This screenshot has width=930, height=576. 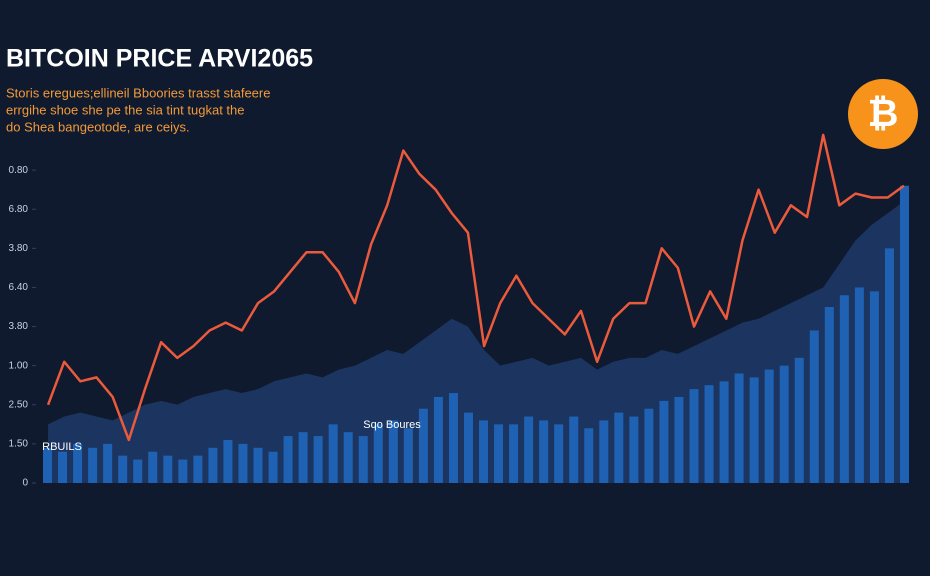 What do you see at coordinates (25, 483) in the screenshot?
I see `y-tick-label: 0` at bounding box center [25, 483].